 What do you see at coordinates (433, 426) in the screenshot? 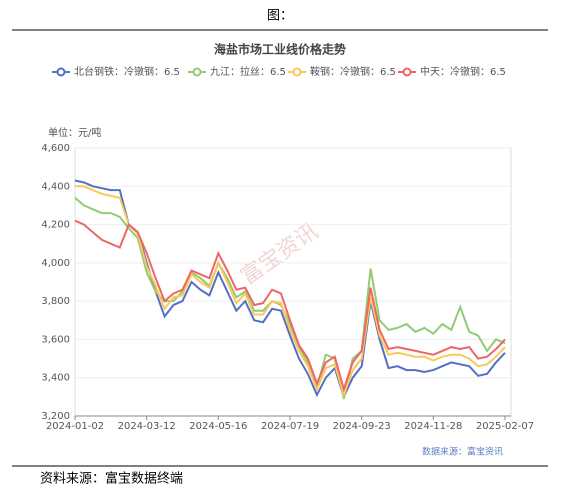
I see `x-tick-label: 2024-11-28` at bounding box center [433, 426].